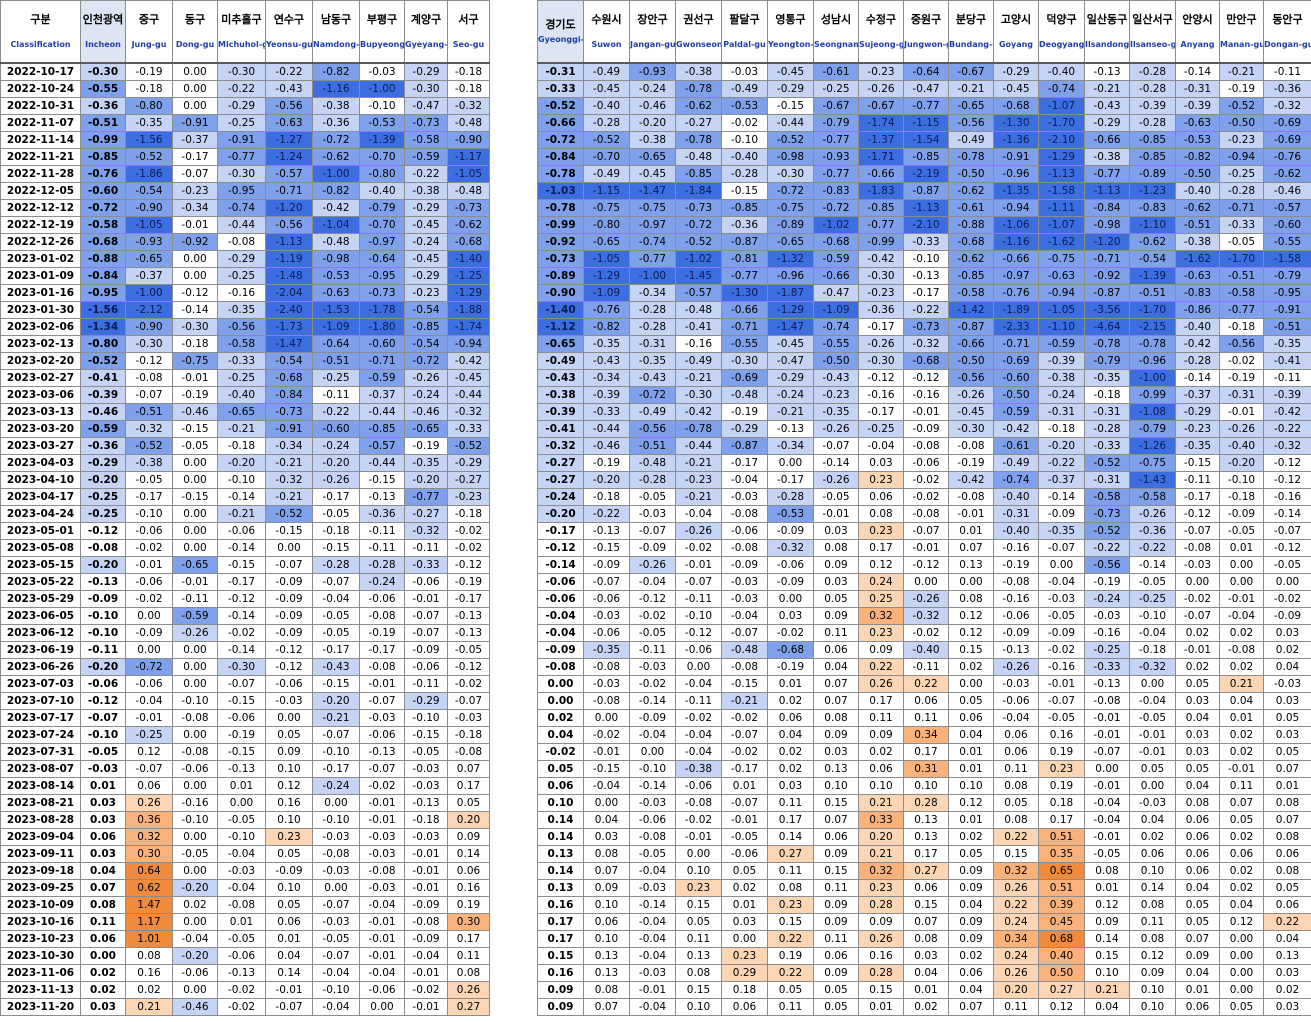 The width and height of the screenshot is (1311, 1022). Describe the element at coordinates (744, 378) in the screenshot. I see `value-cell: -0.69` at that location.